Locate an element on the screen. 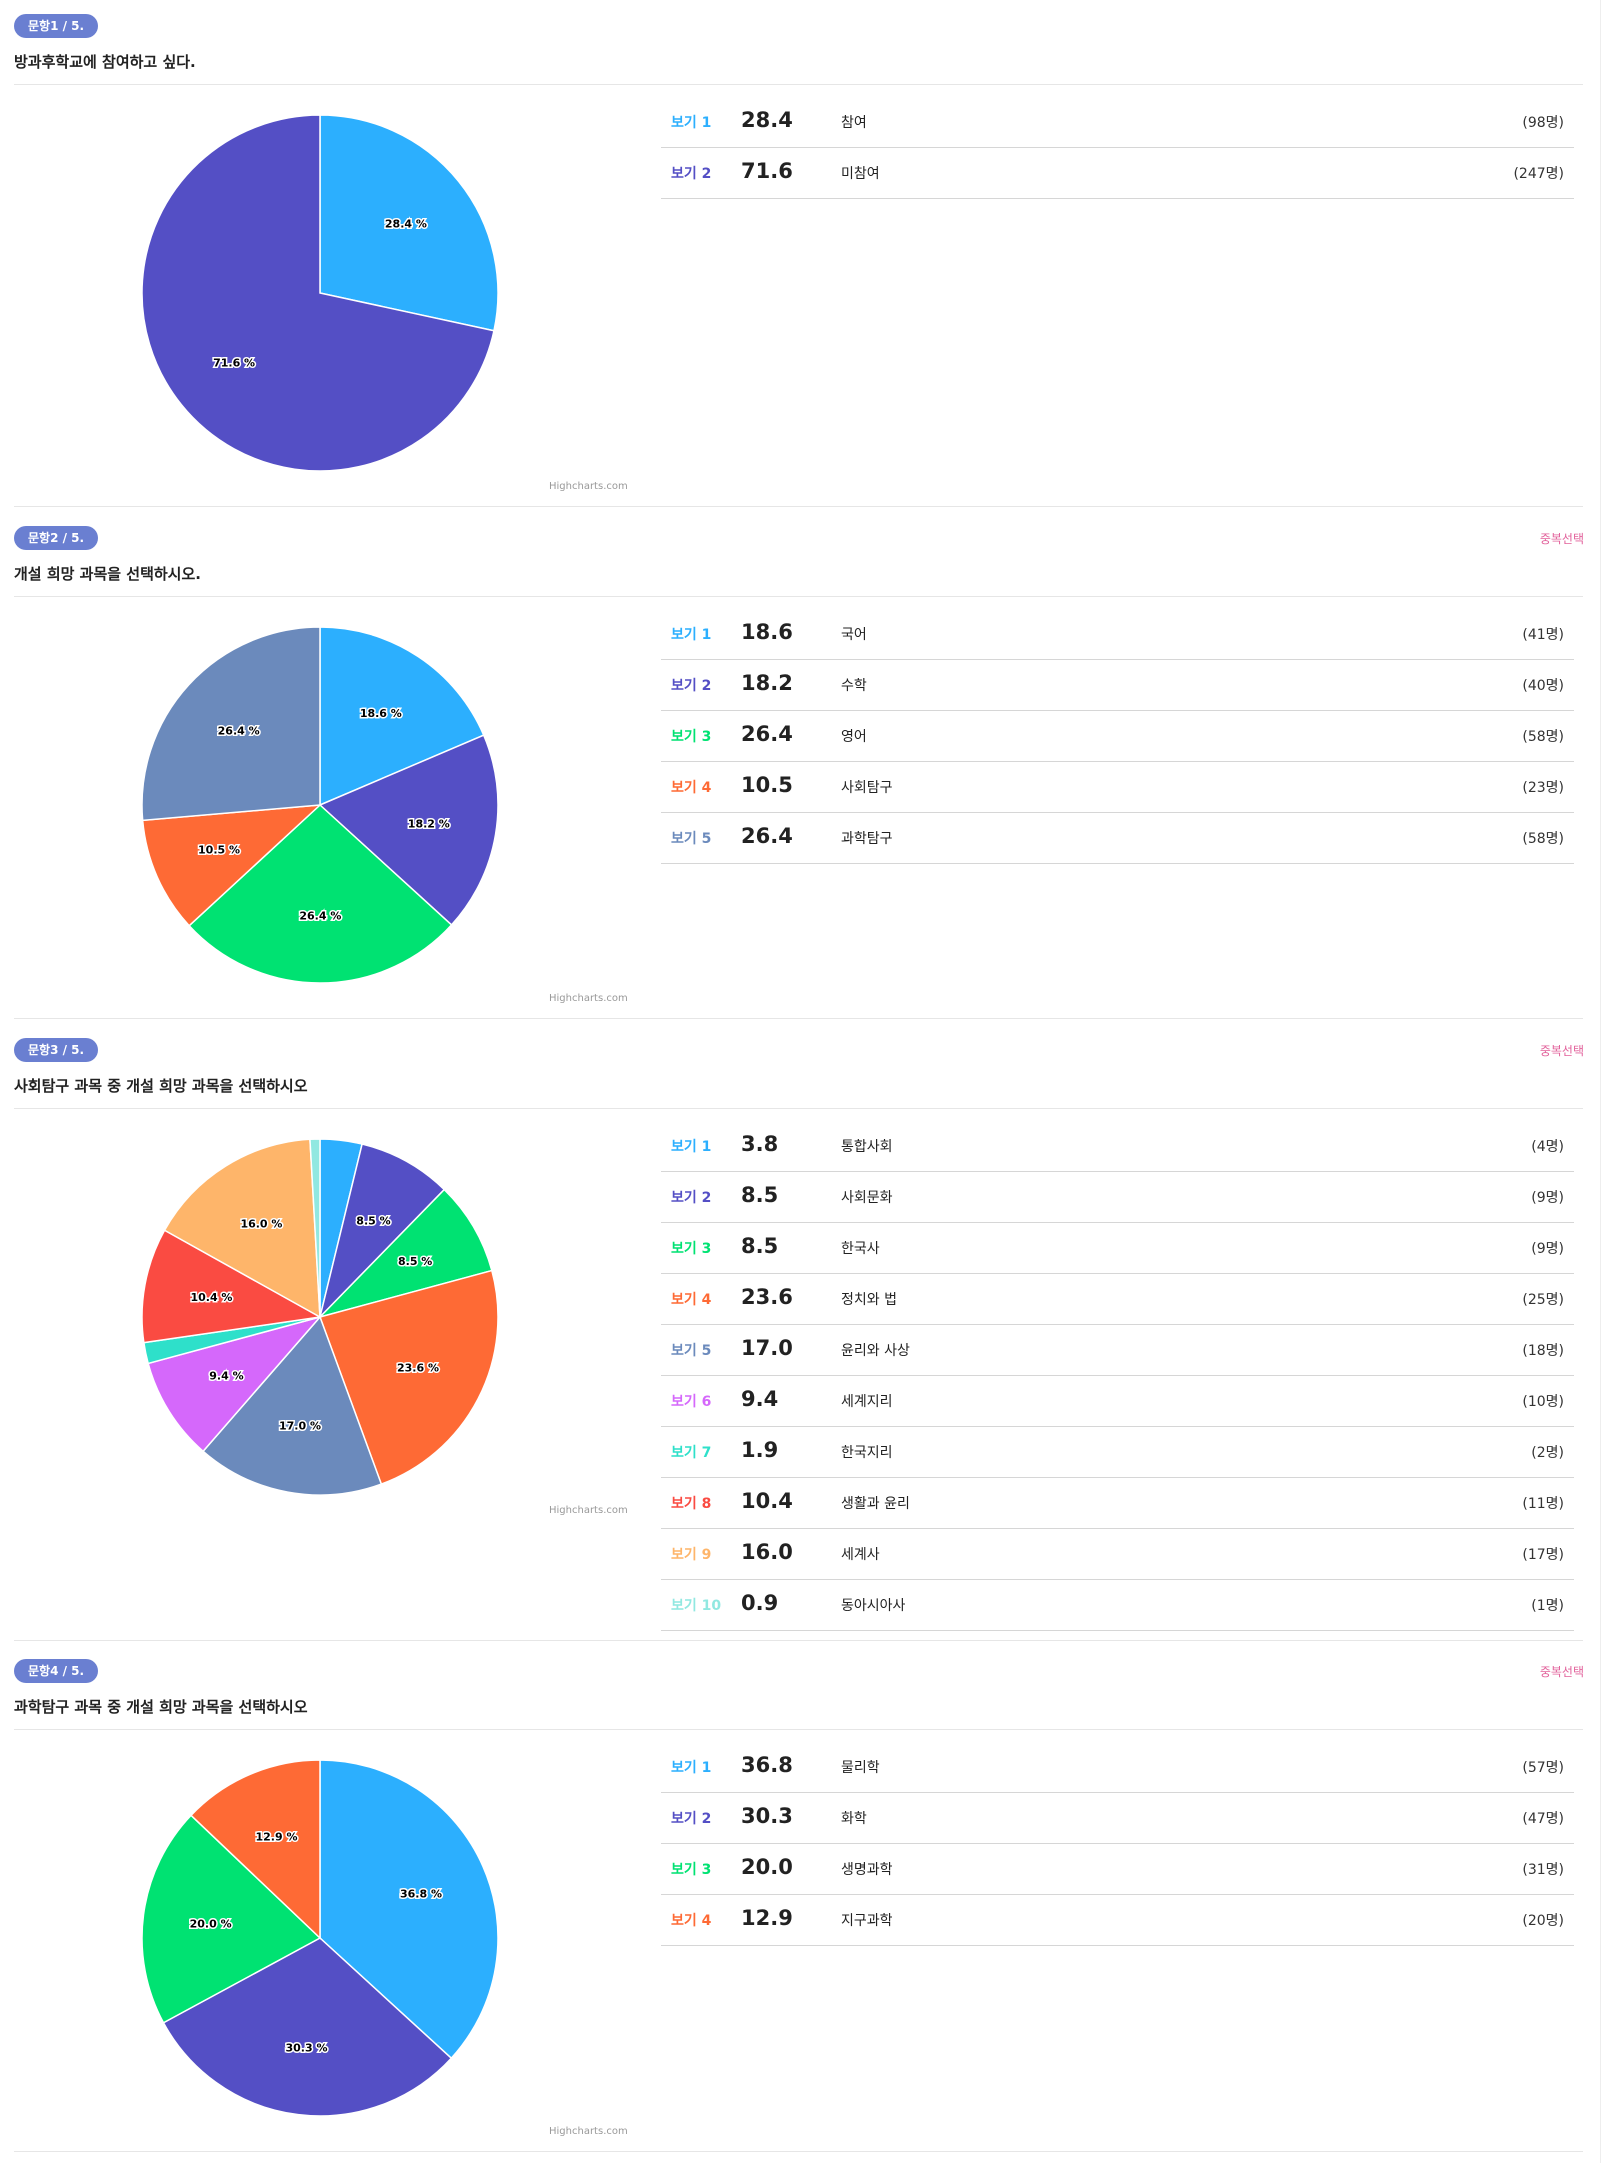 The width and height of the screenshot is (1604, 2163). option-count: (47명) is located at coordinates (1543, 1819).